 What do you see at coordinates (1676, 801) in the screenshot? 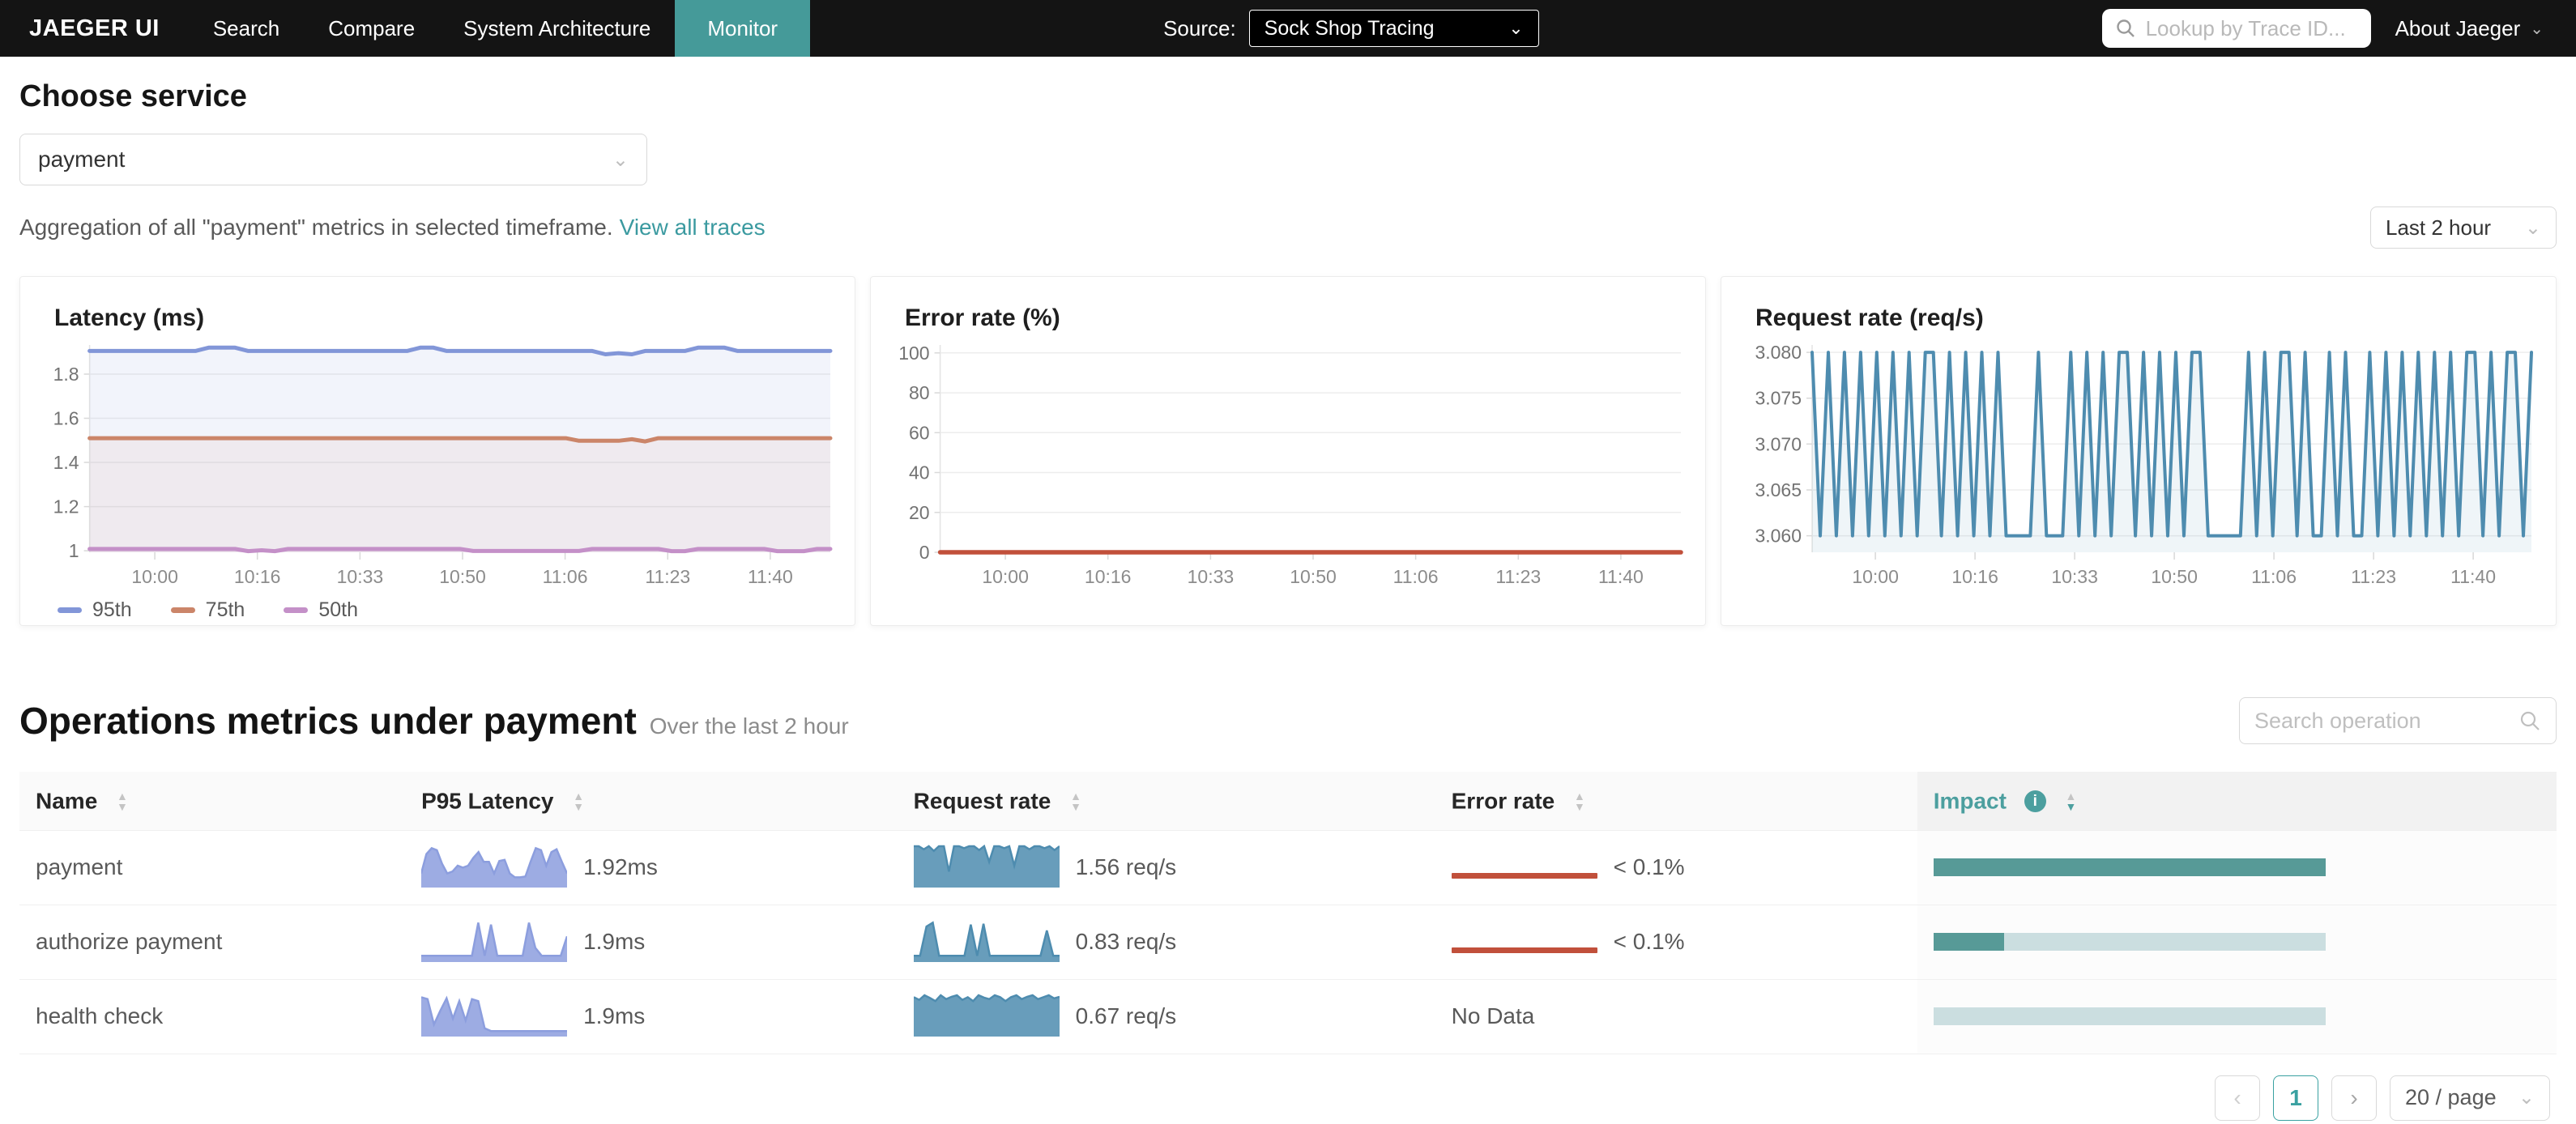
I see `column-header-error-rate: Error rate ▲ ▼` at bounding box center [1676, 801].